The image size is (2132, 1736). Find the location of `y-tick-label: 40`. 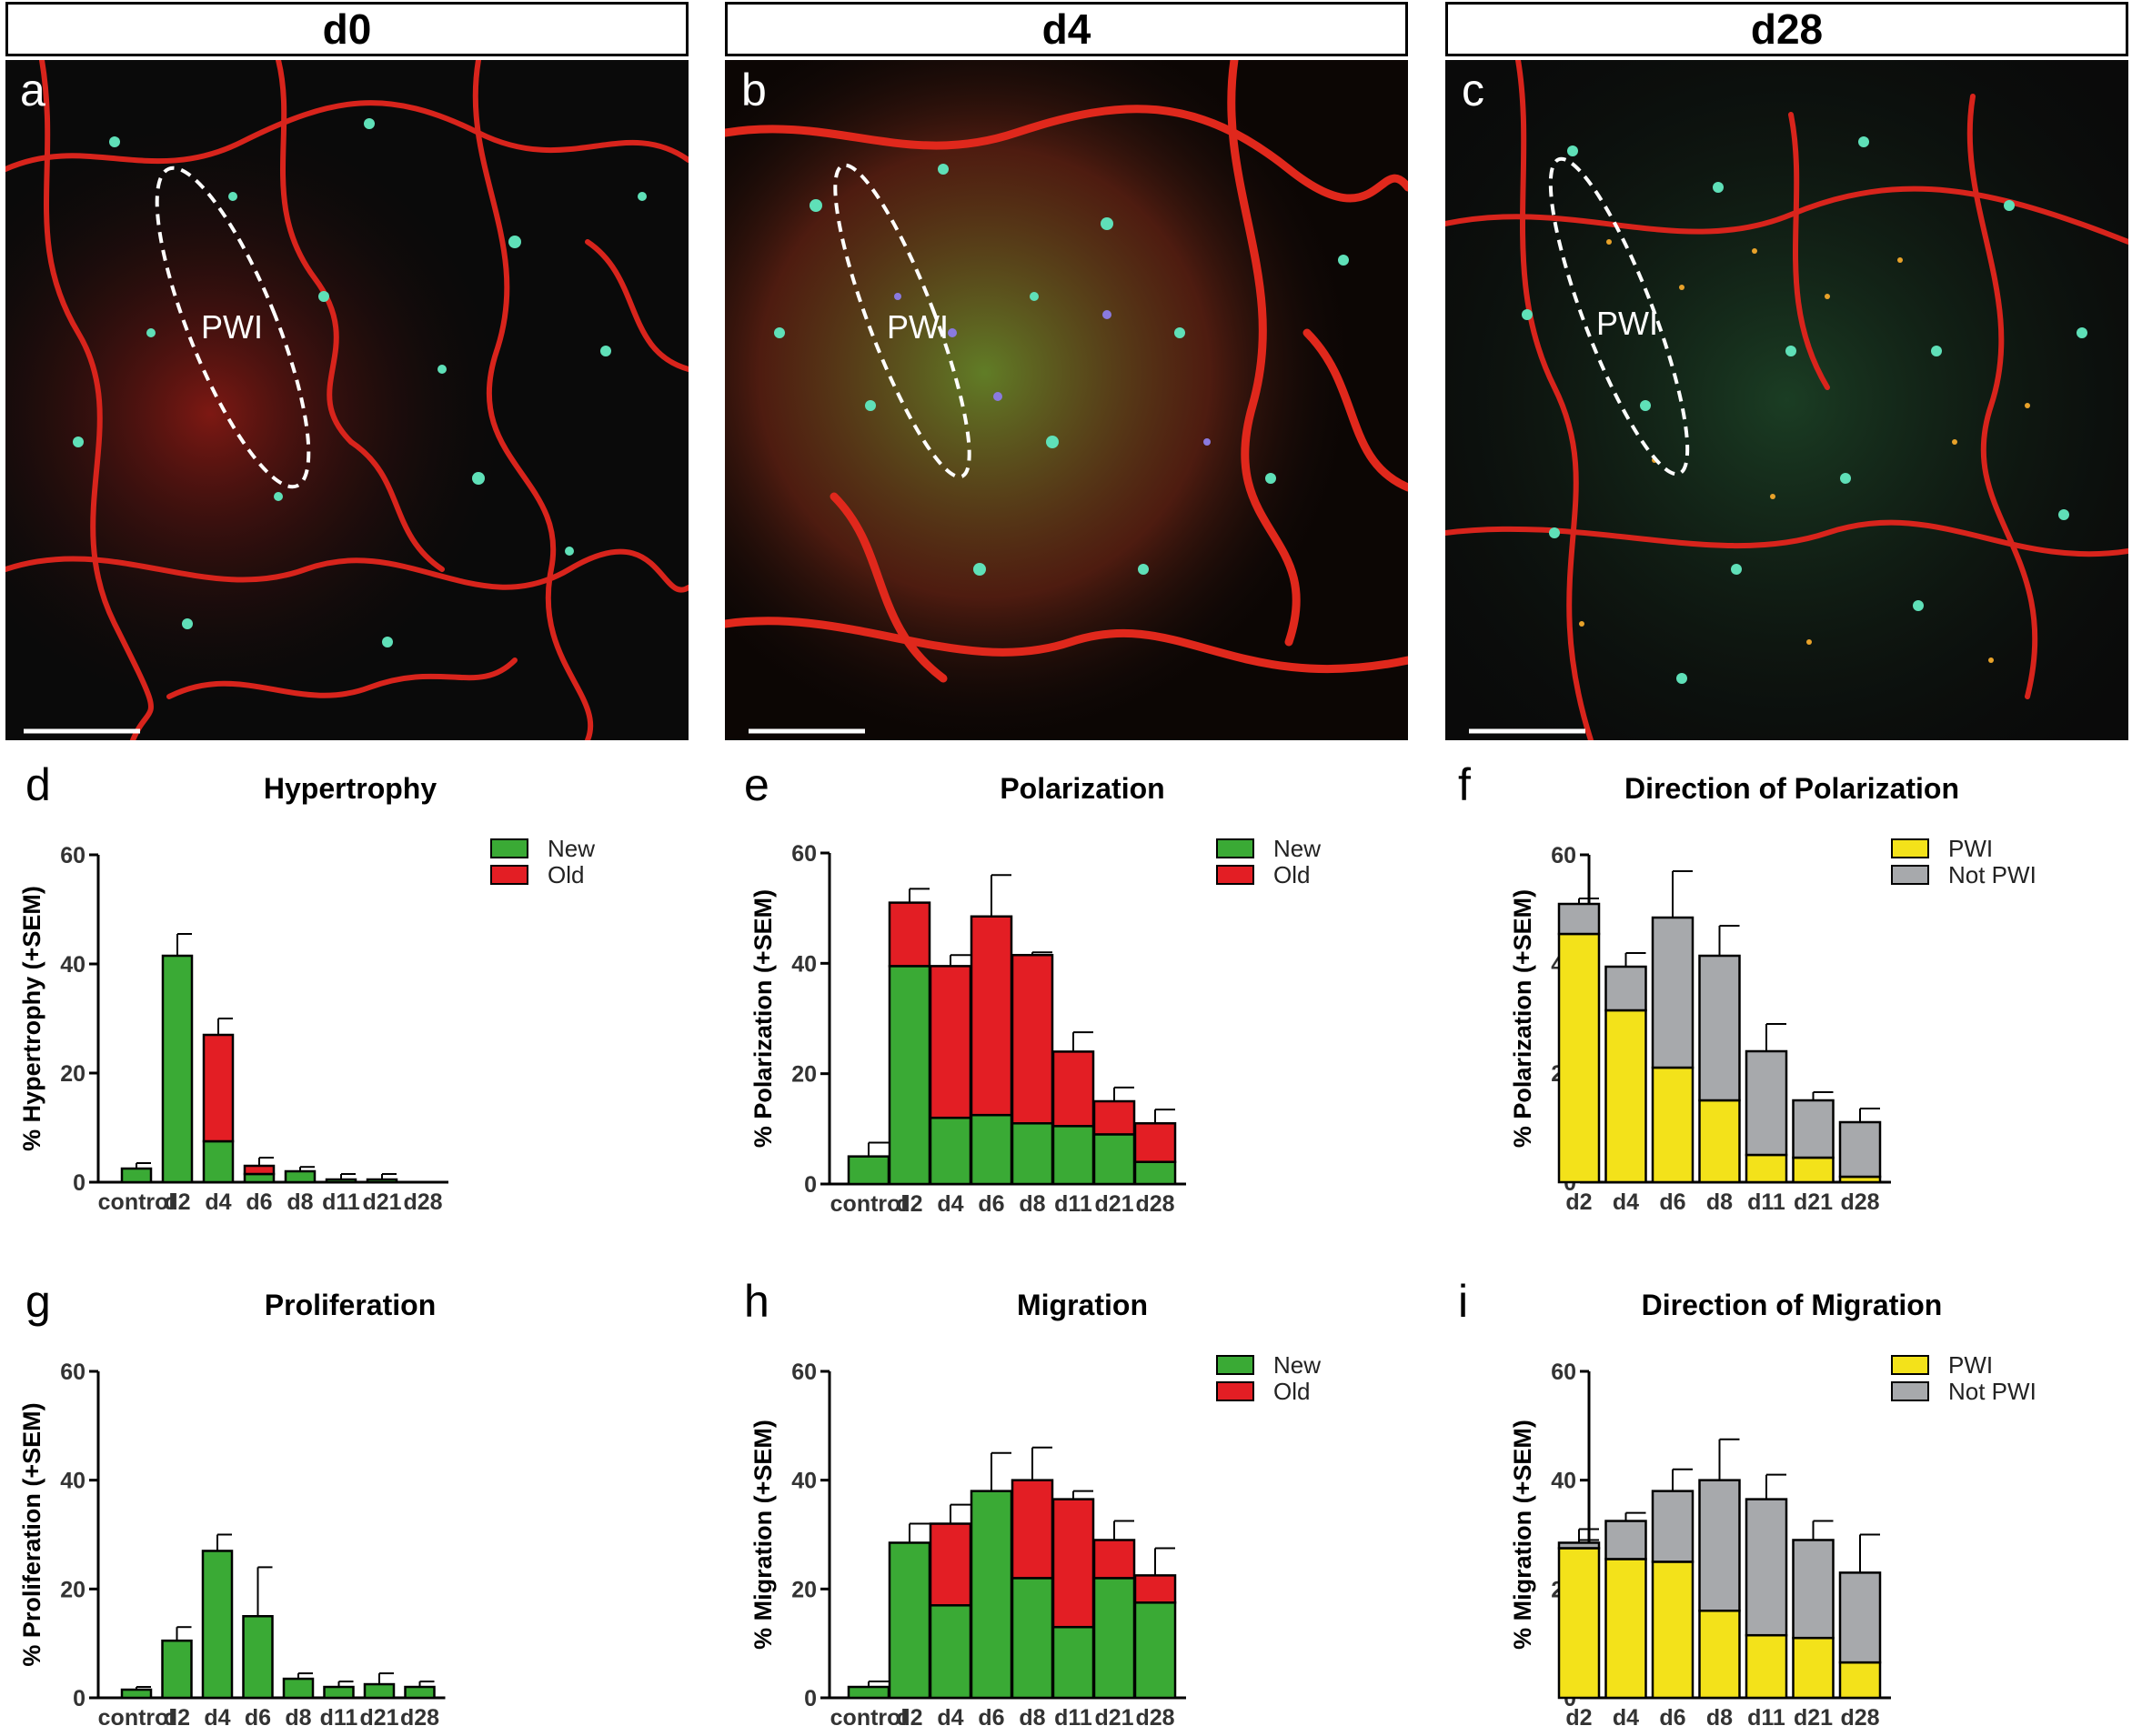

y-tick-label: 40 is located at coordinates (804, 964).